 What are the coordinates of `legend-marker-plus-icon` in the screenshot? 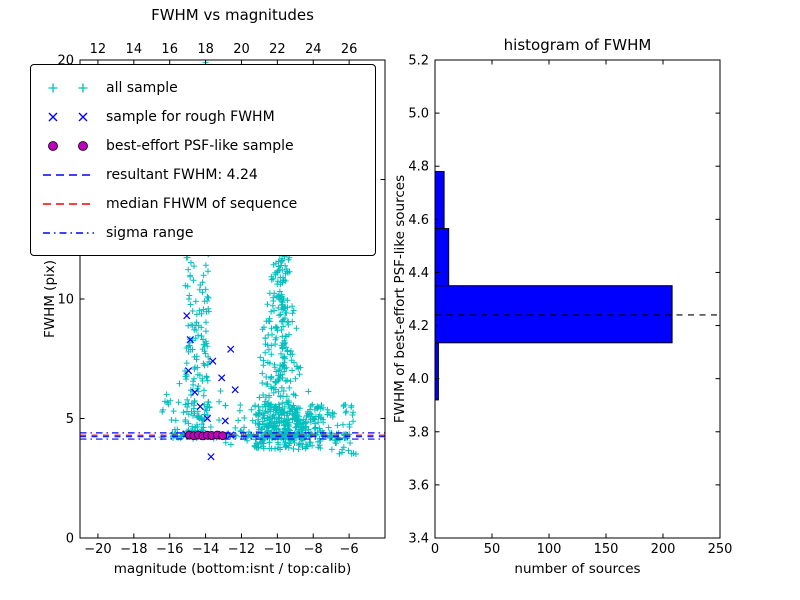 It's located at (68, 87).